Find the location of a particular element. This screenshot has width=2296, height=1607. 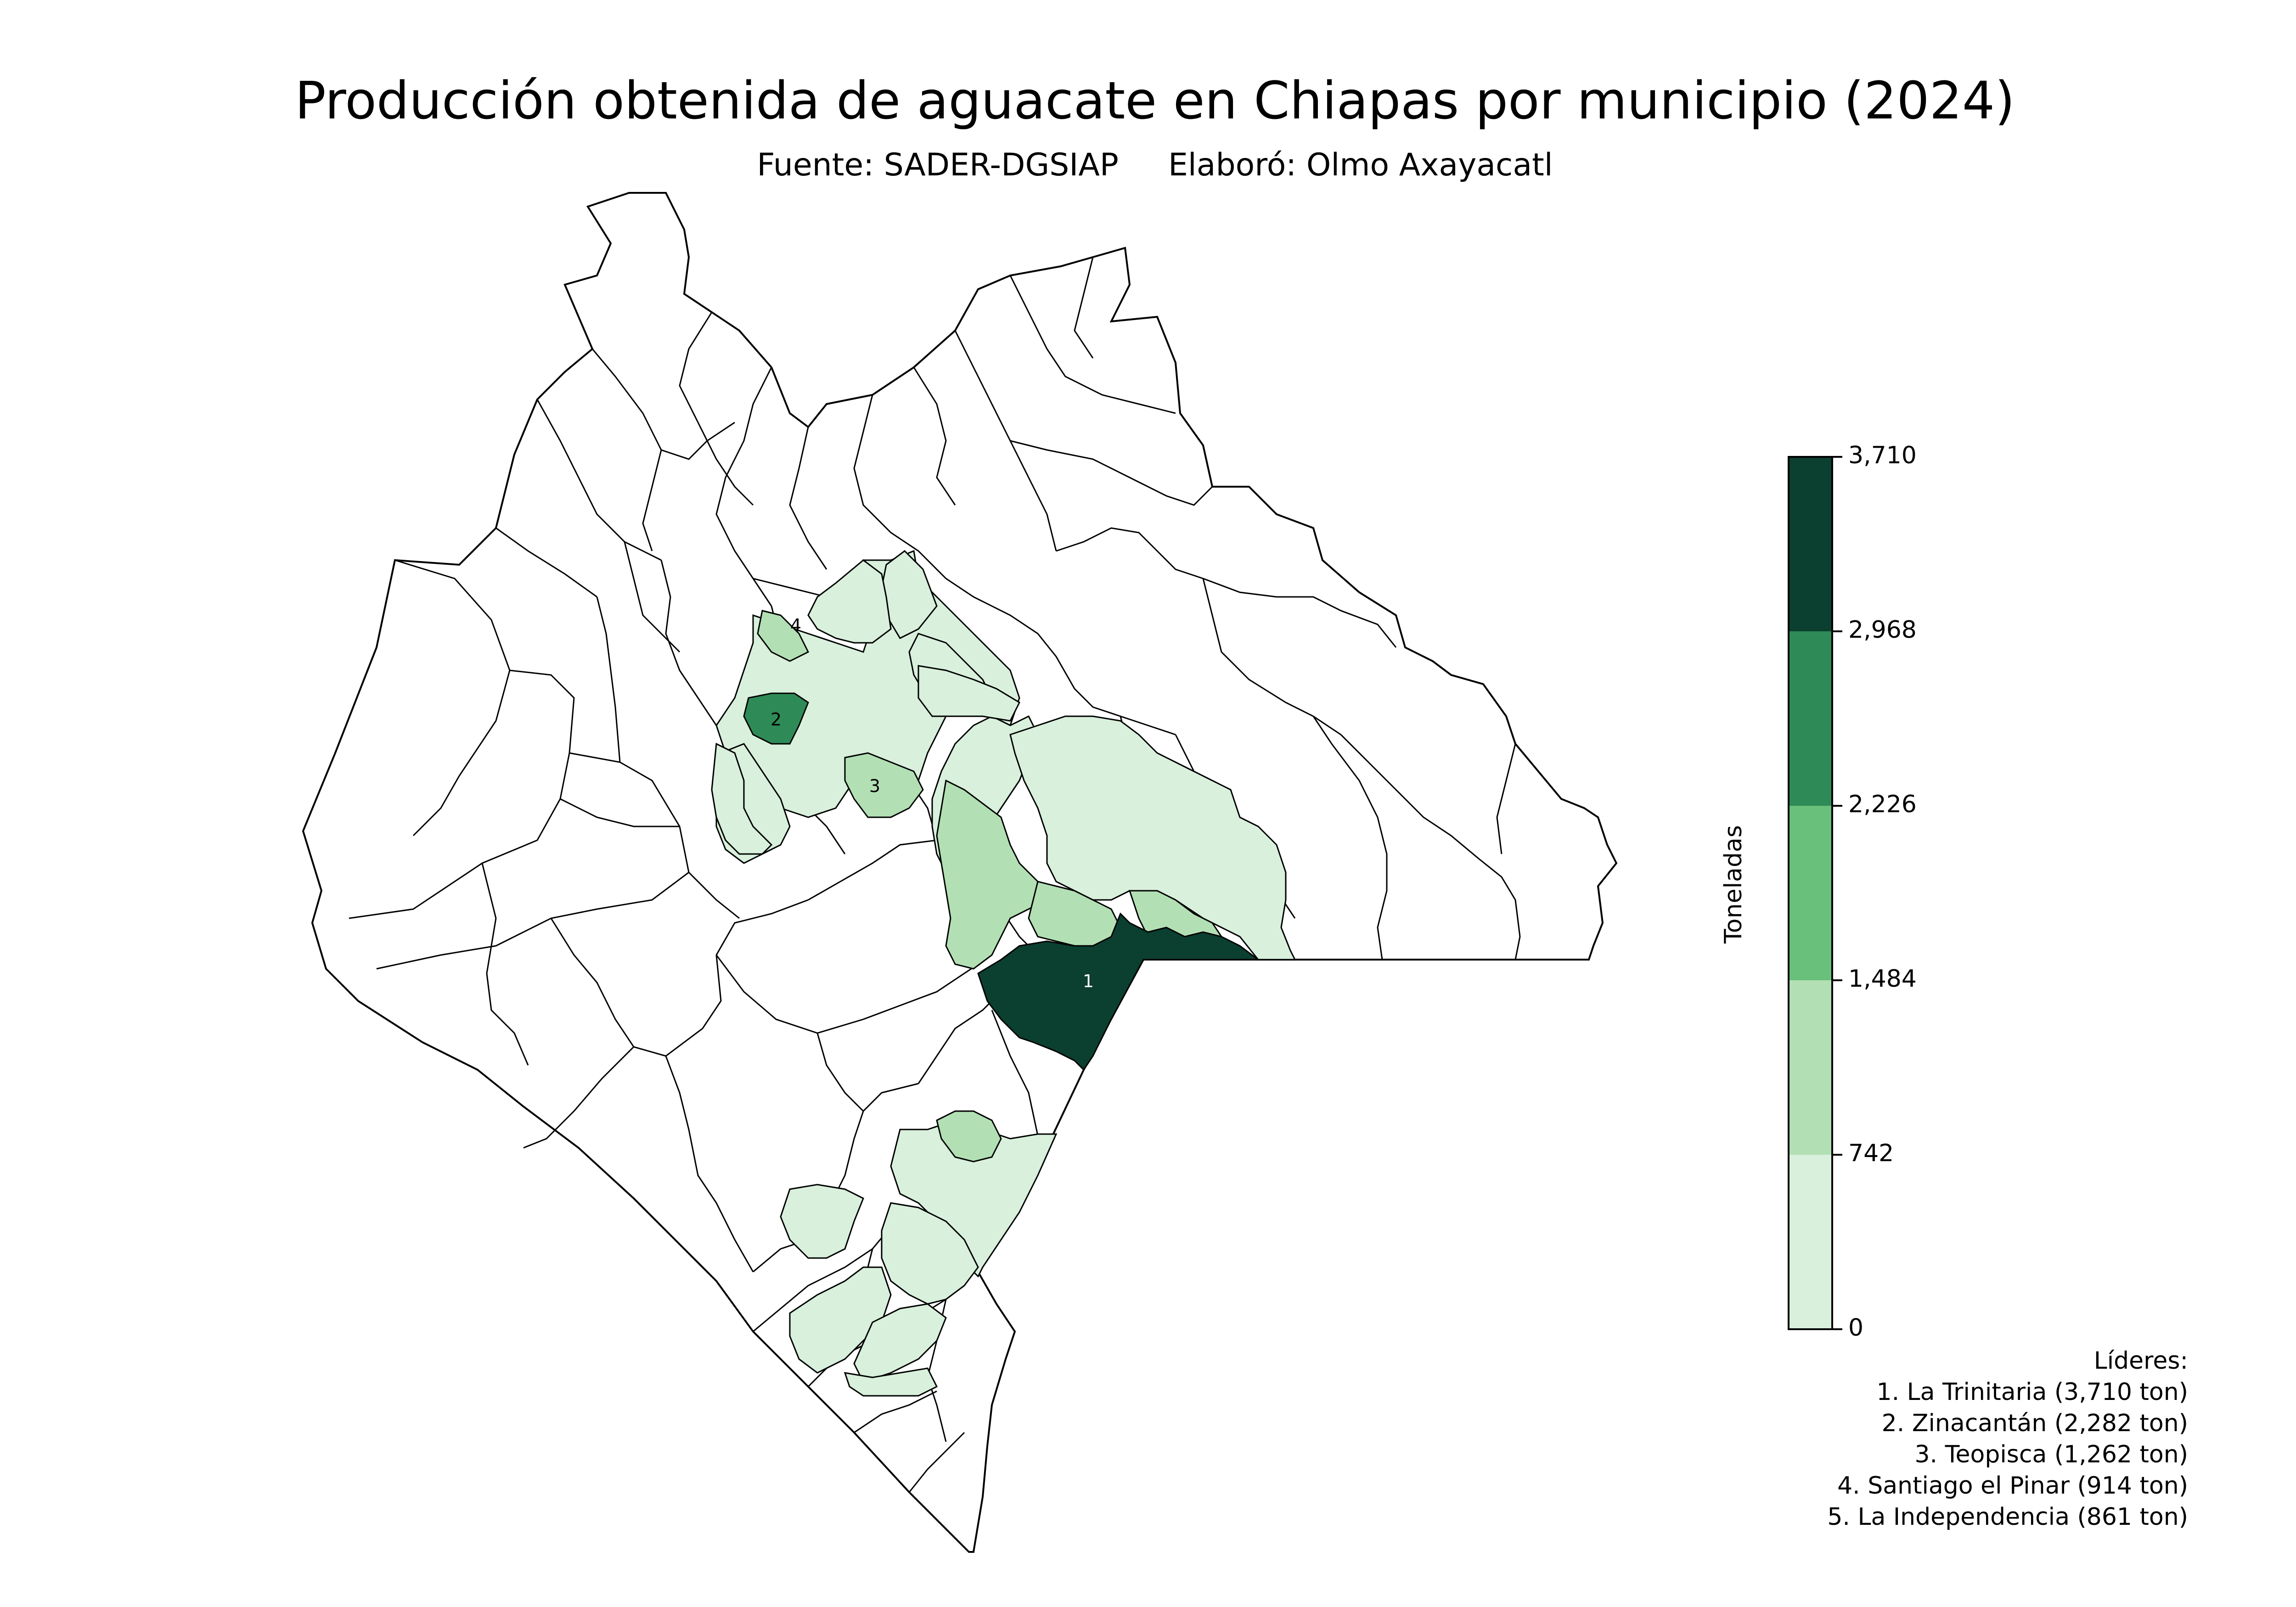

municipality-santiago-el-pinar is located at coordinates (783, 636).